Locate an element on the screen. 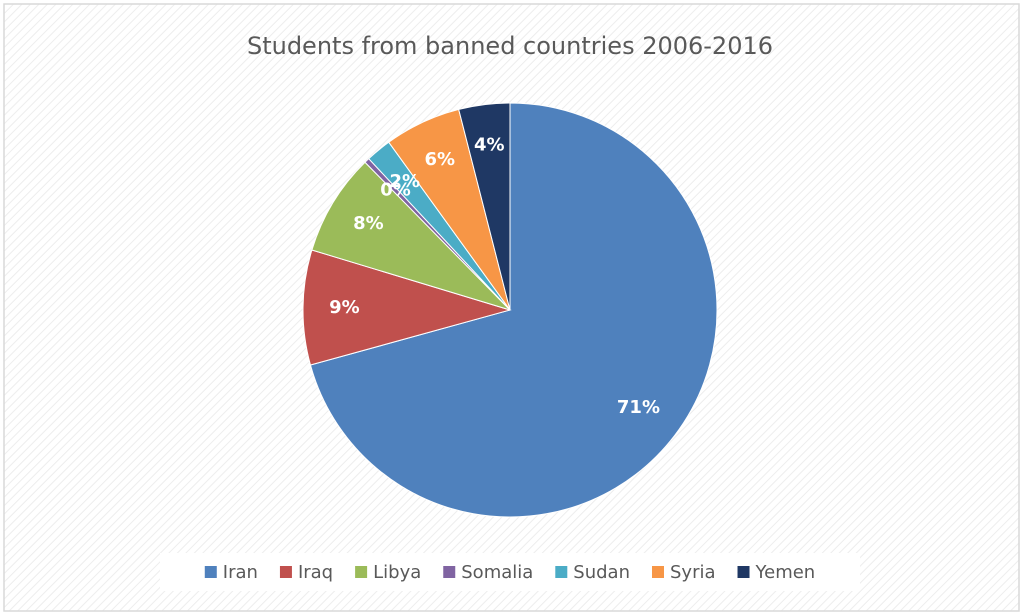 This screenshot has width=1024, height=616. legend-label: Sudan is located at coordinates (601, 572).